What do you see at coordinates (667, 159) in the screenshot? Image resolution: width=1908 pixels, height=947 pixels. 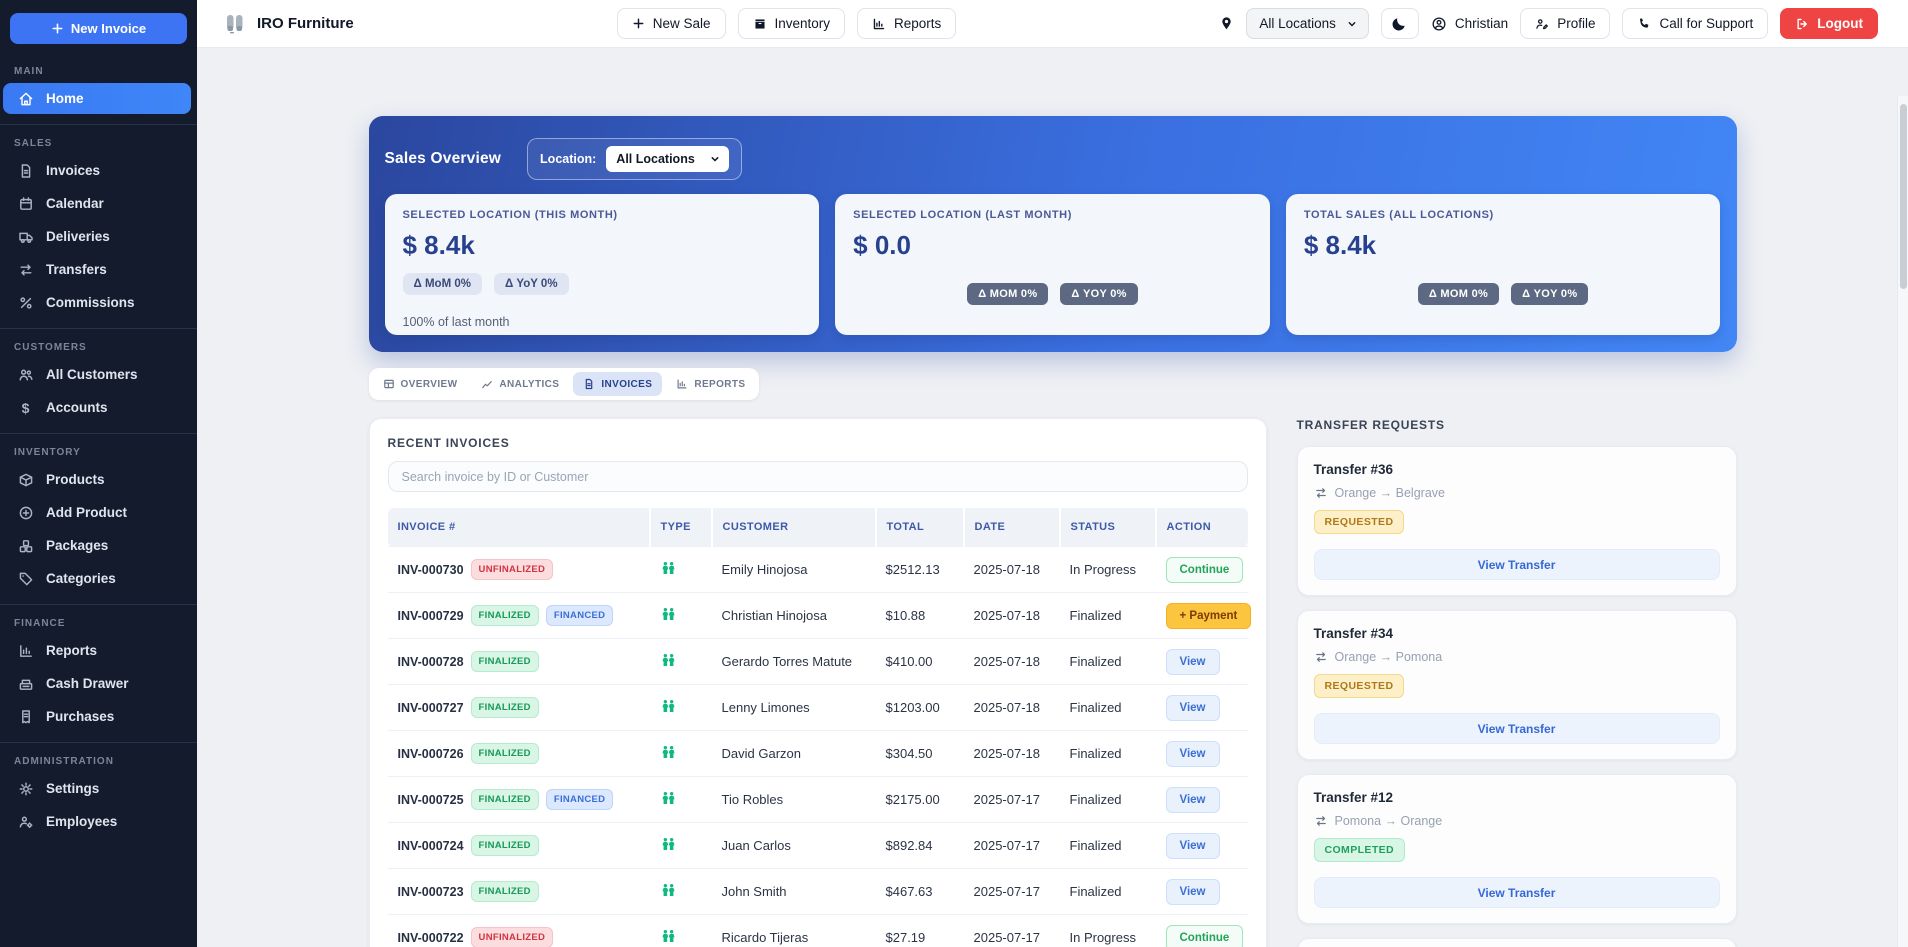 I see `banner-location-select: All Locations` at bounding box center [667, 159].